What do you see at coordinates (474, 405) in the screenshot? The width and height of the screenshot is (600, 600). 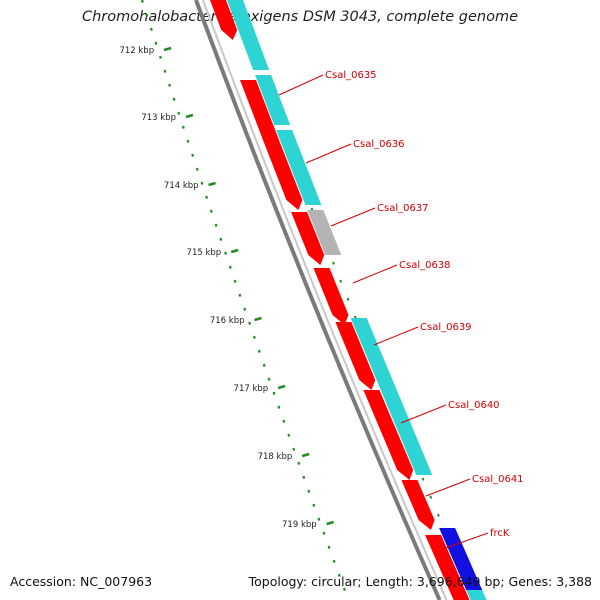 I see `gene-label: Csal_0640` at bounding box center [474, 405].